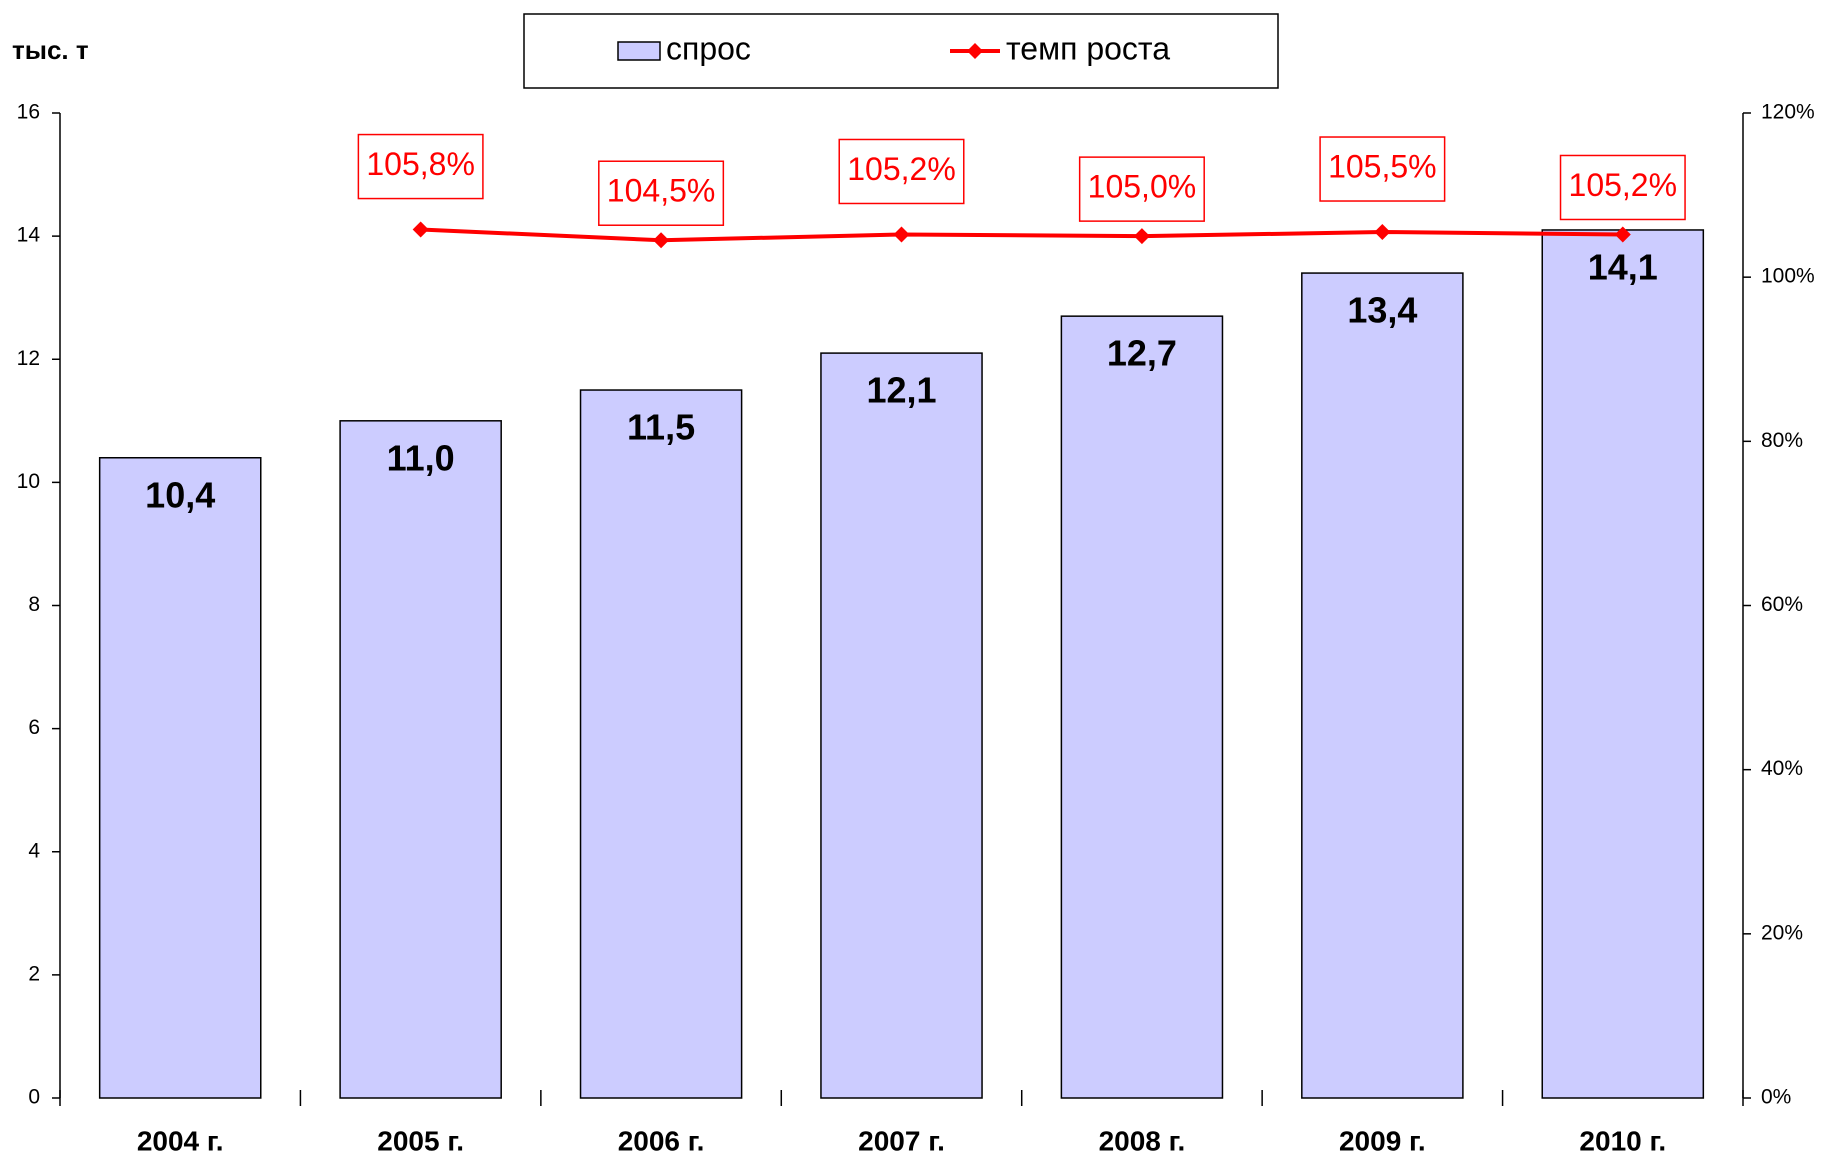 This screenshot has width=1825, height=1158. What do you see at coordinates (1382, 310) in the screenshot?
I see `bar-value-label: 13,4` at bounding box center [1382, 310].